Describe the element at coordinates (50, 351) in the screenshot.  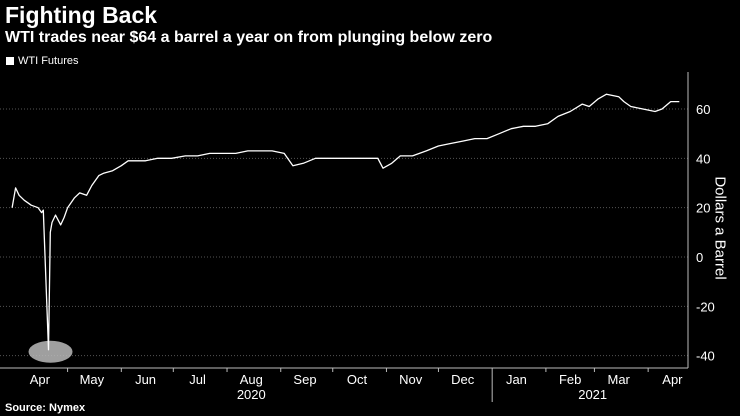
I see `annotation-circle` at that location.